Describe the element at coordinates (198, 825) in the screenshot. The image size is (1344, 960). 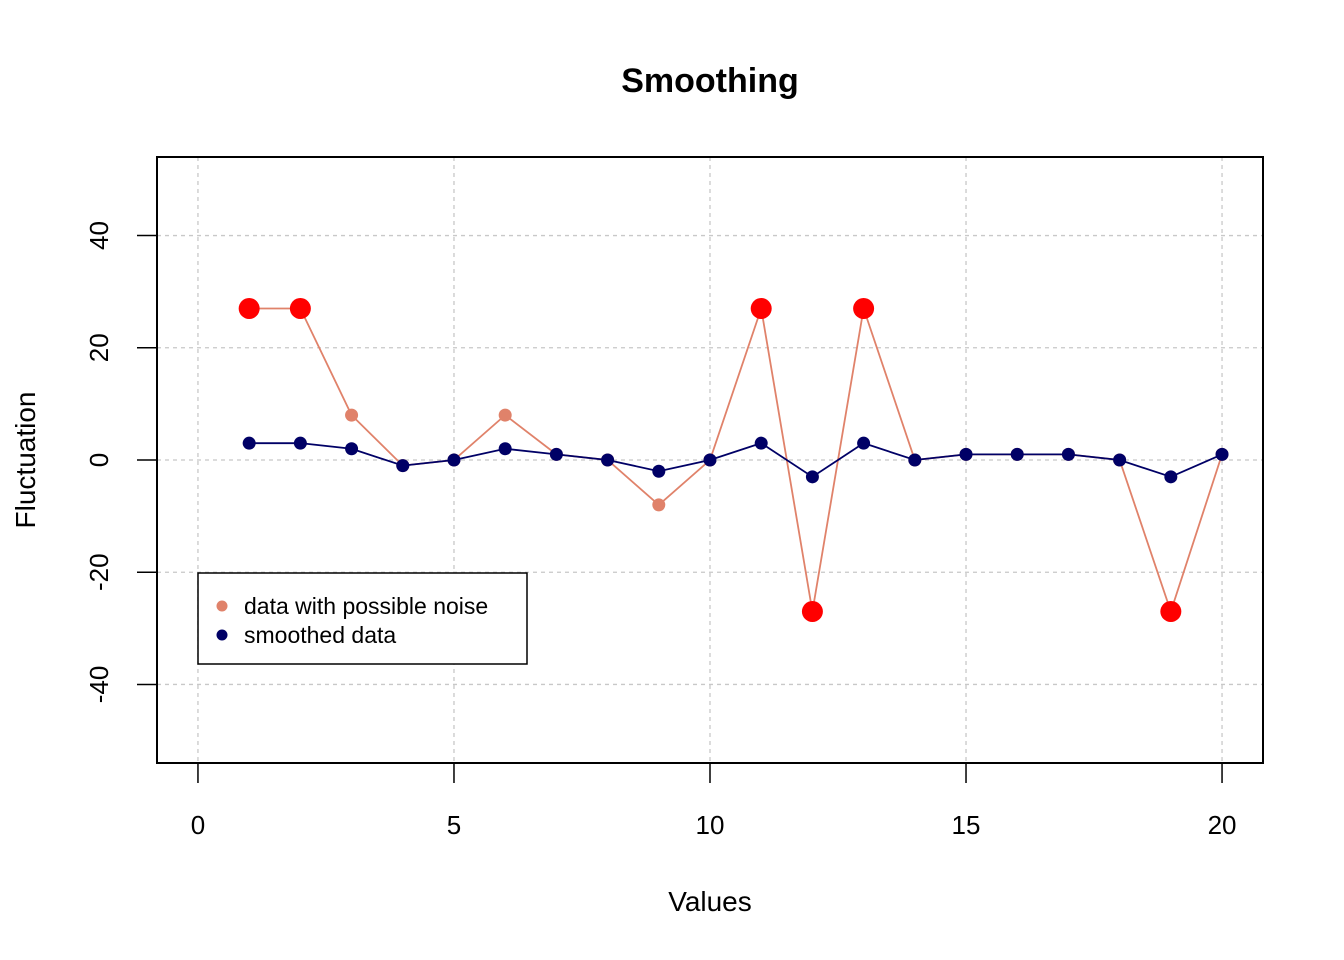
I see `x-tick-label: 0` at that location.